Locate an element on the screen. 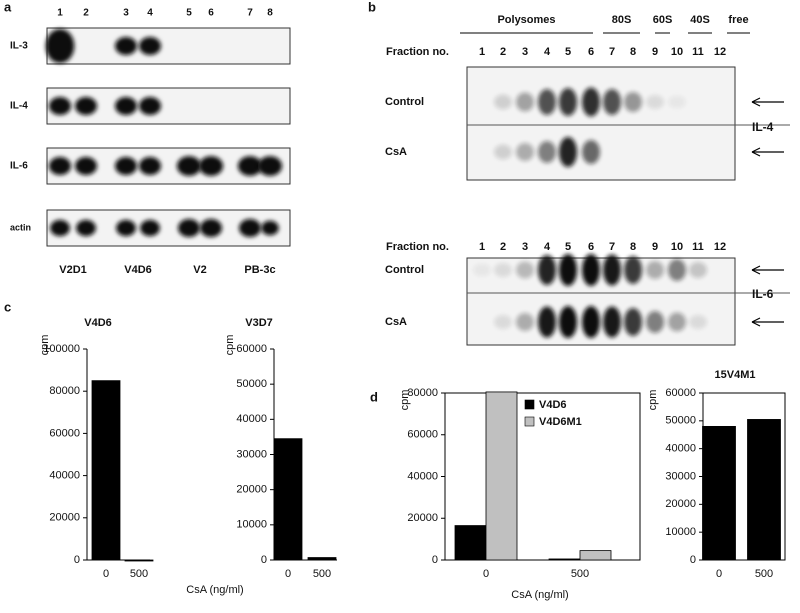 The image size is (800, 613). panel-label: b is located at coordinates (372, 7).